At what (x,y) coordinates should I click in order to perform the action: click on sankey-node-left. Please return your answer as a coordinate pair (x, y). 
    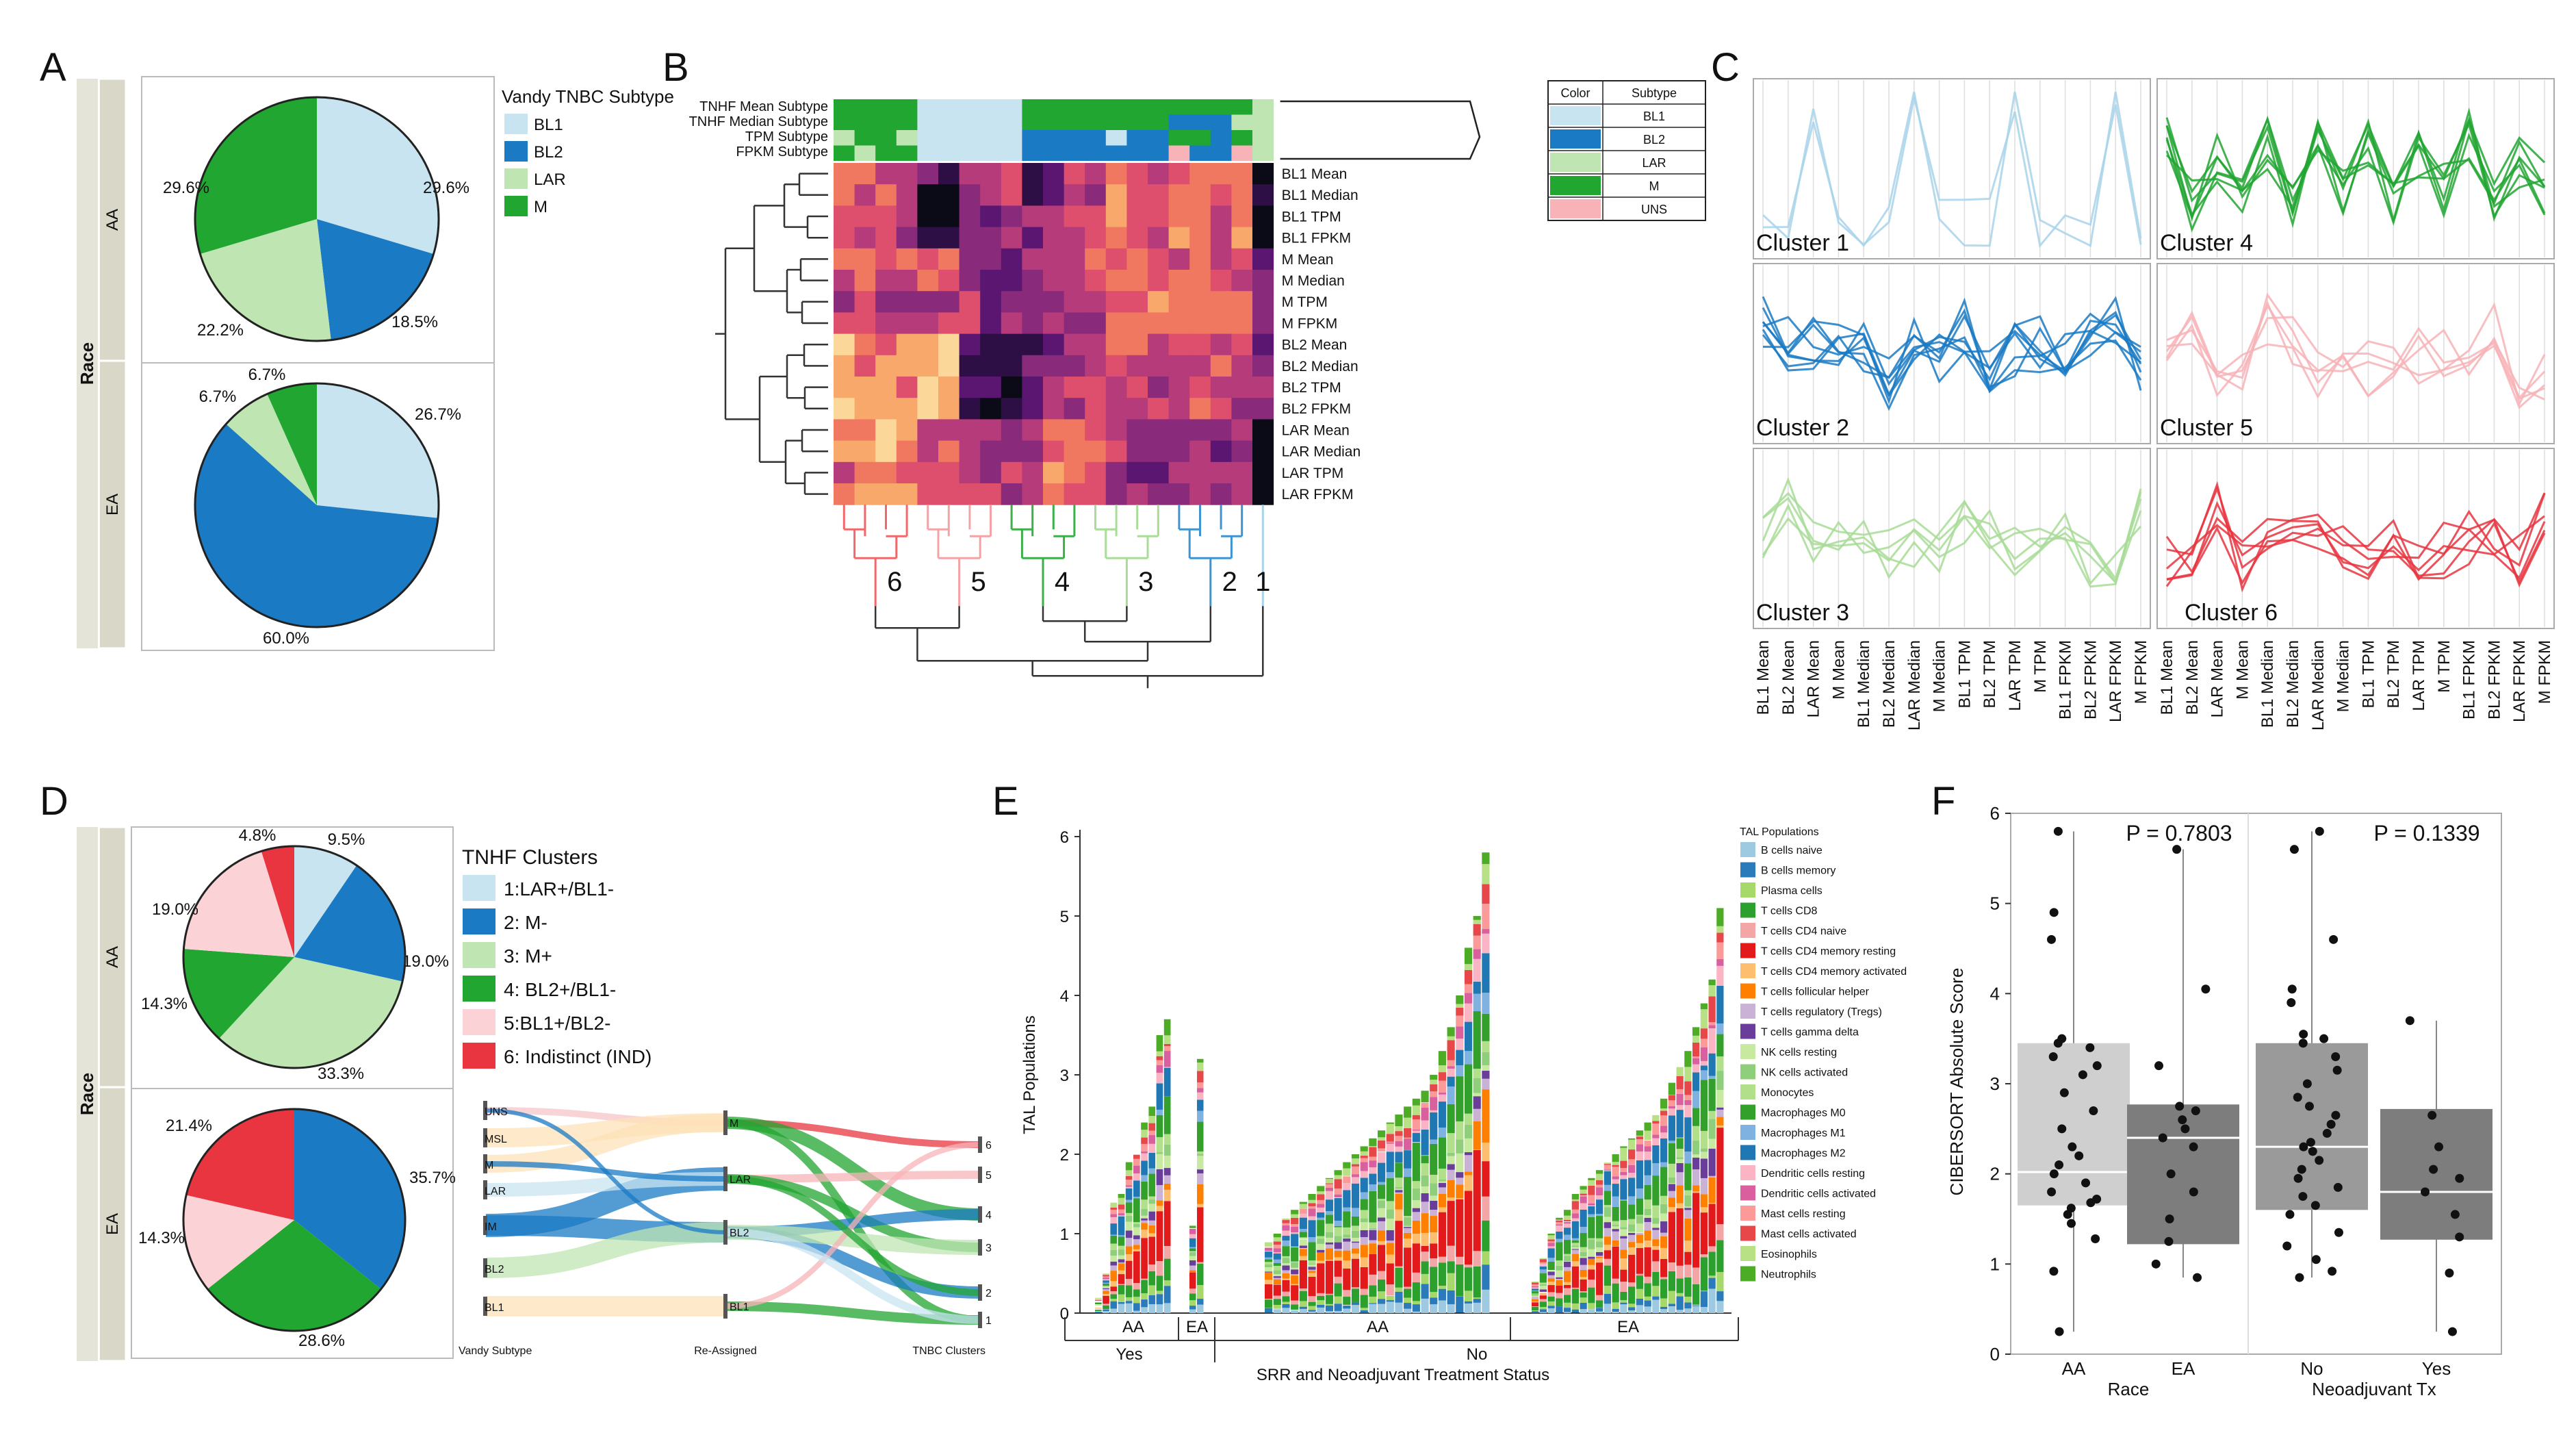
    Looking at the image, I should click on (485, 1189).